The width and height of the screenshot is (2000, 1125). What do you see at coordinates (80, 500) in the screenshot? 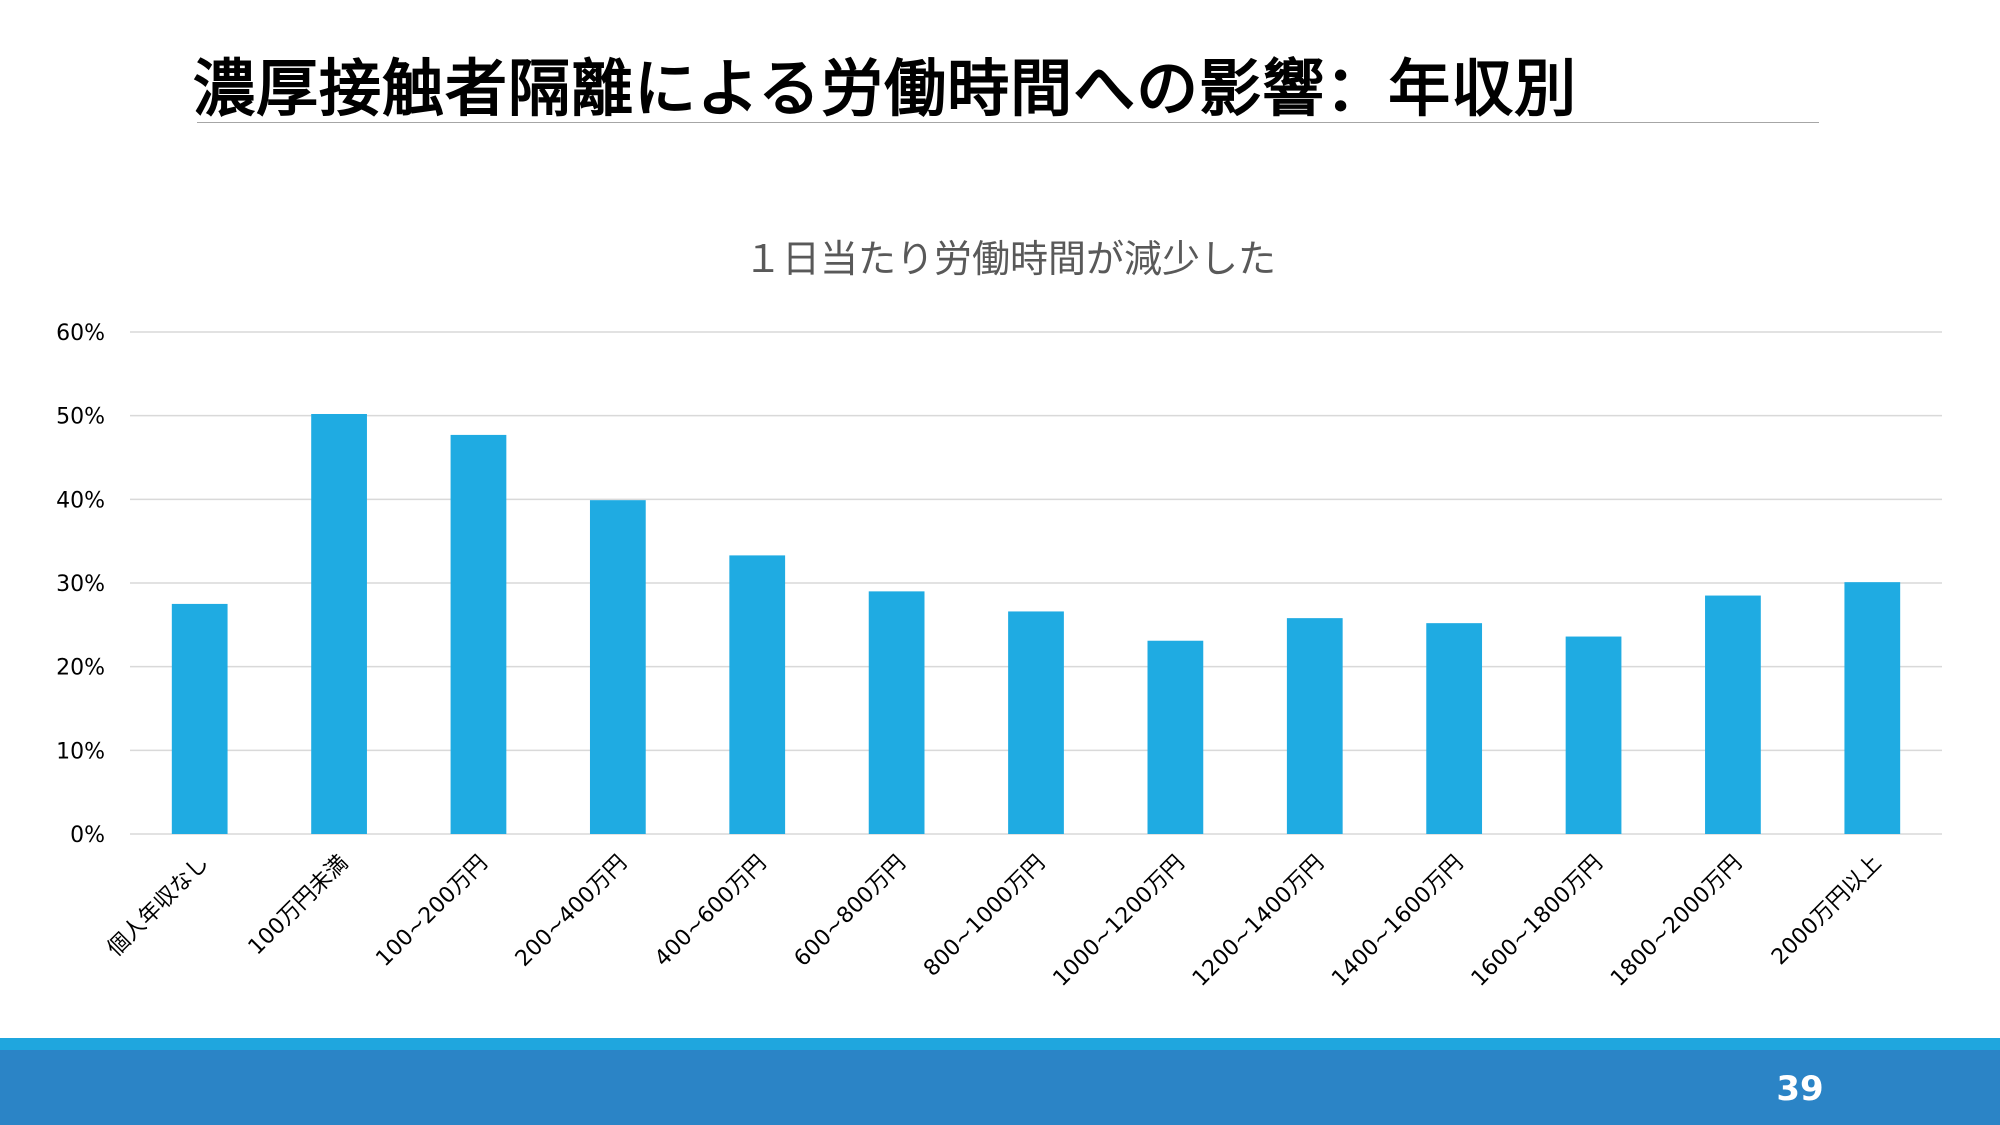
I see `y-tick-label: 40%` at bounding box center [80, 500].